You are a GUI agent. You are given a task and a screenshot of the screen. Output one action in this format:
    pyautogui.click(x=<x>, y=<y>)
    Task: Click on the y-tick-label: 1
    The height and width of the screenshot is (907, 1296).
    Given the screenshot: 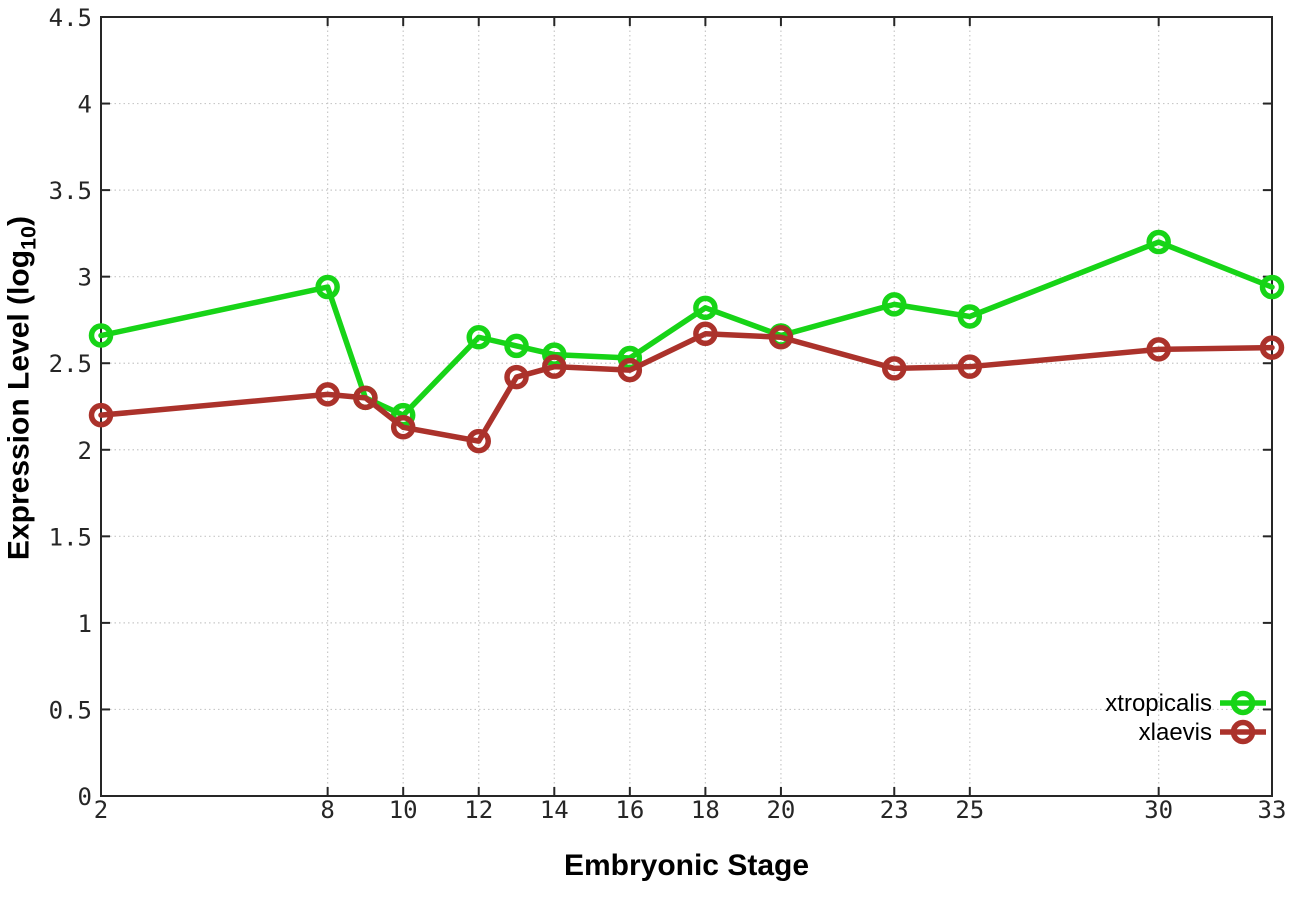 What is the action you would take?
    pyautogui.click(x=85, y=624)
    